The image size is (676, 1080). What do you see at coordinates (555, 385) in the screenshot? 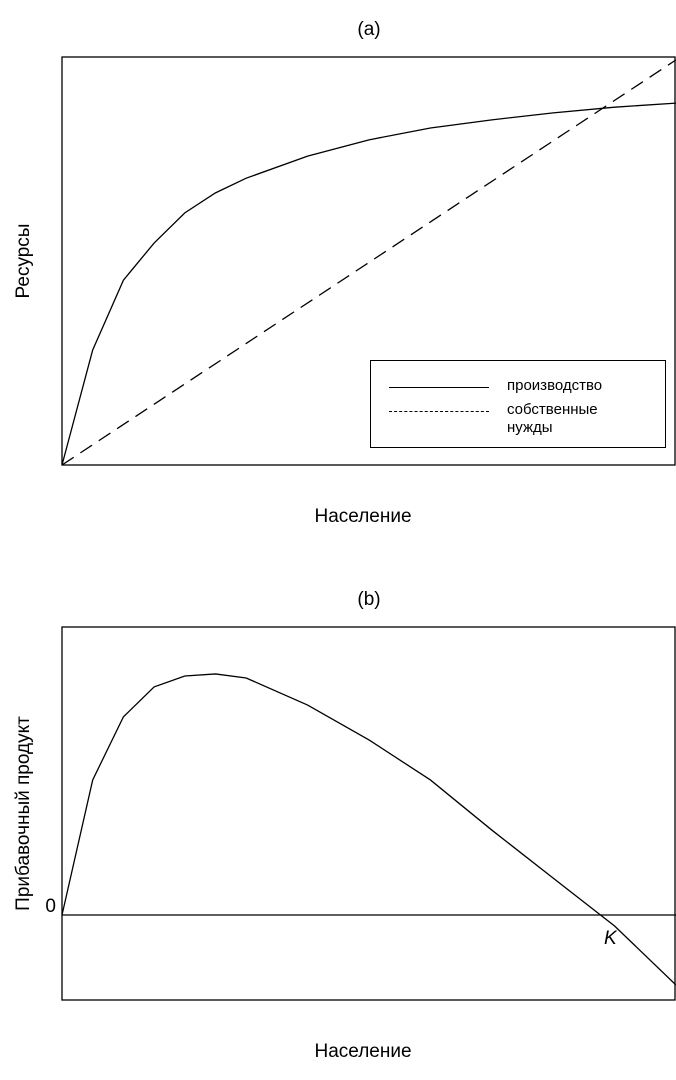
I see `legend-label: производство` at bounding box center [555, 385].